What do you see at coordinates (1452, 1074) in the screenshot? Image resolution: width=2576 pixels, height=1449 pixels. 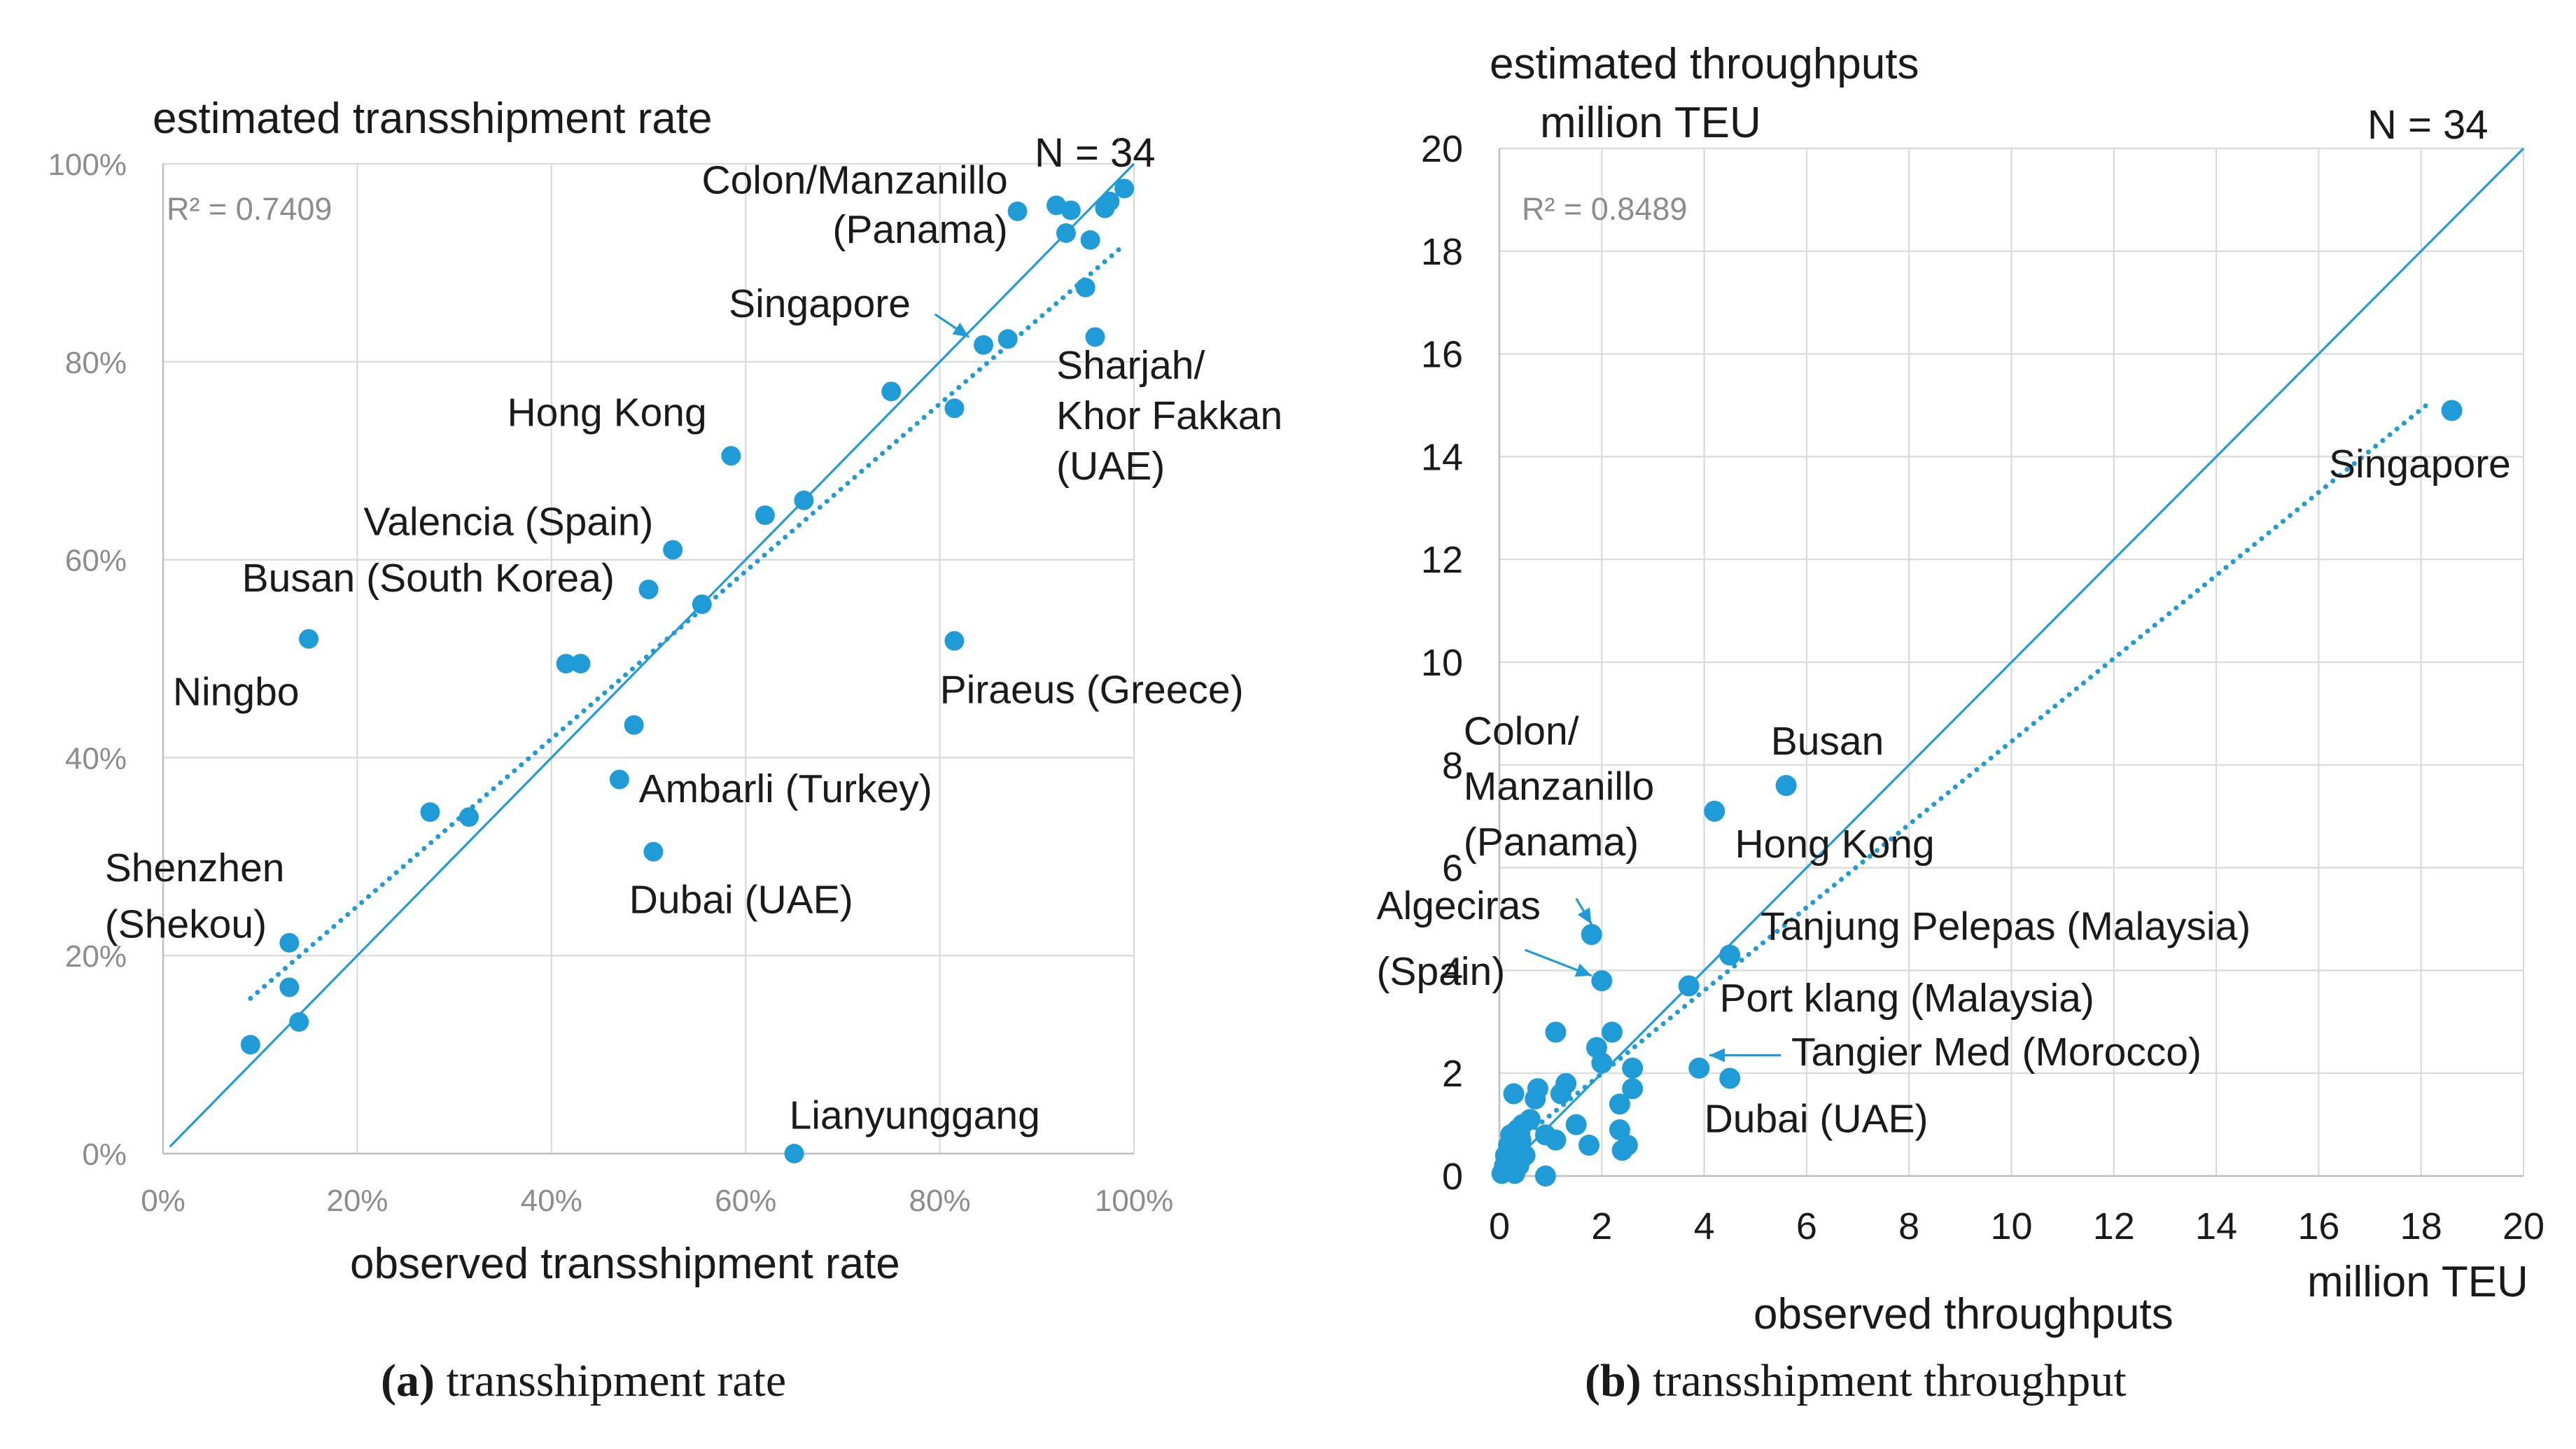 I see `y-tick-label: 2` at bounding box center [1452, 1074].